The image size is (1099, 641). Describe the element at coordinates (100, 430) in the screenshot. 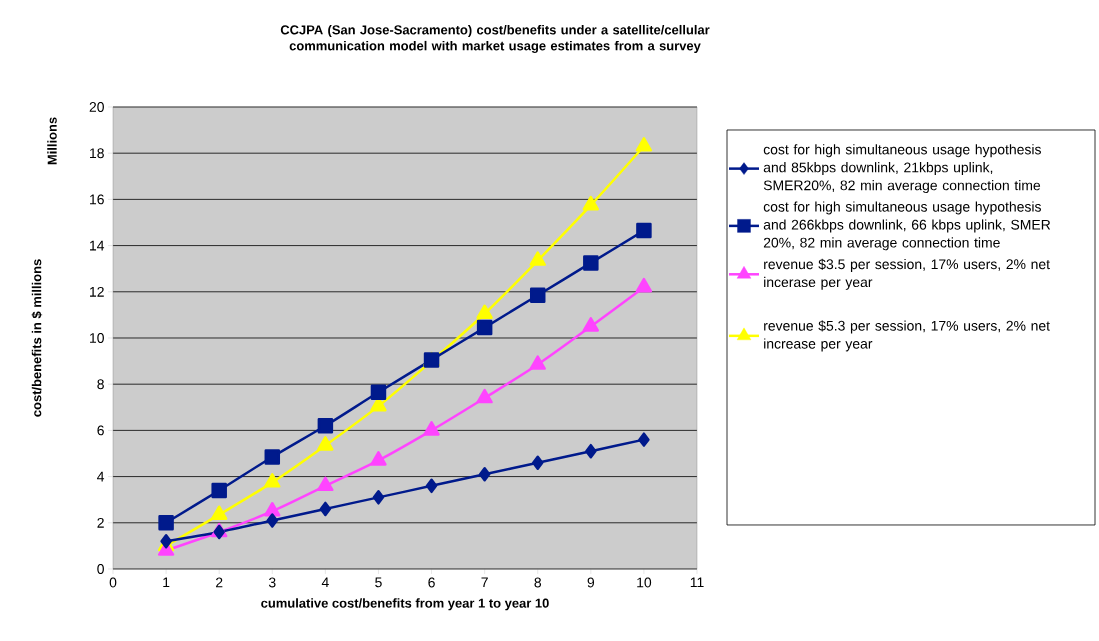

I see `y-tick-label: 6` at that location.